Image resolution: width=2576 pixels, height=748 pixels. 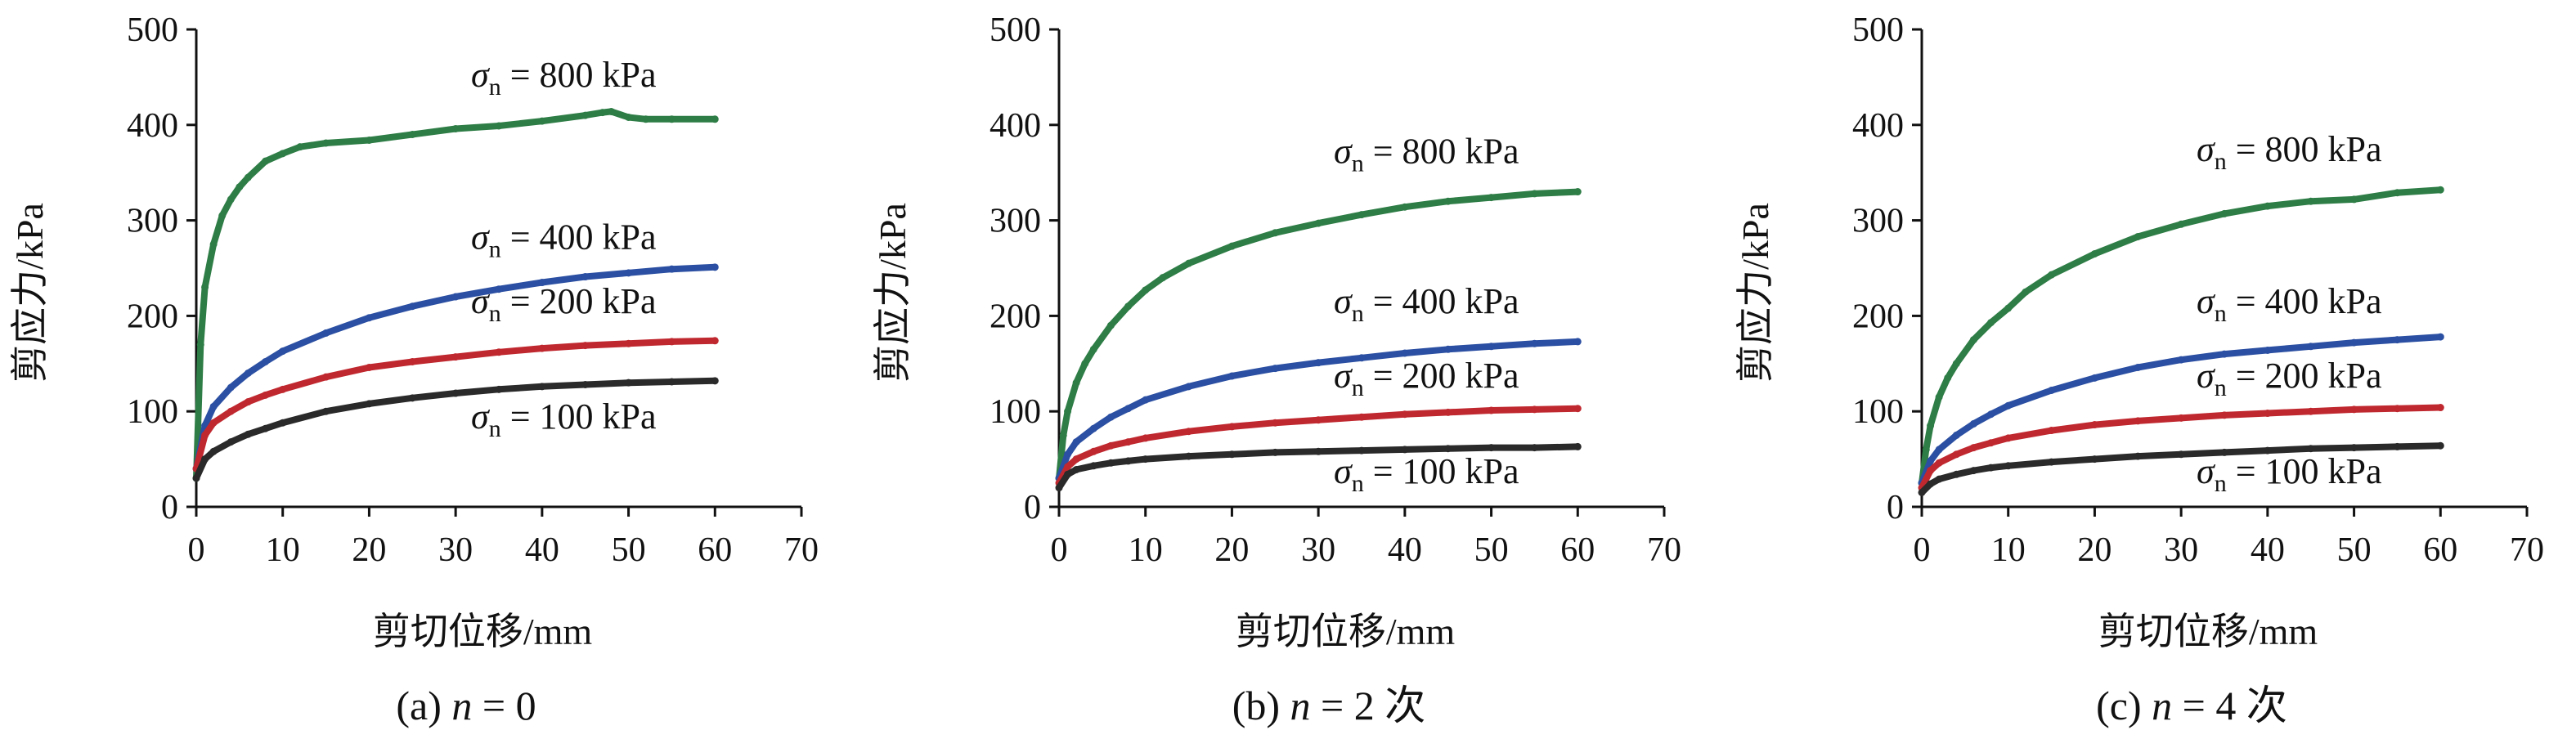 I want to click on y-tick-label: 300, so click(x=152, y=221).